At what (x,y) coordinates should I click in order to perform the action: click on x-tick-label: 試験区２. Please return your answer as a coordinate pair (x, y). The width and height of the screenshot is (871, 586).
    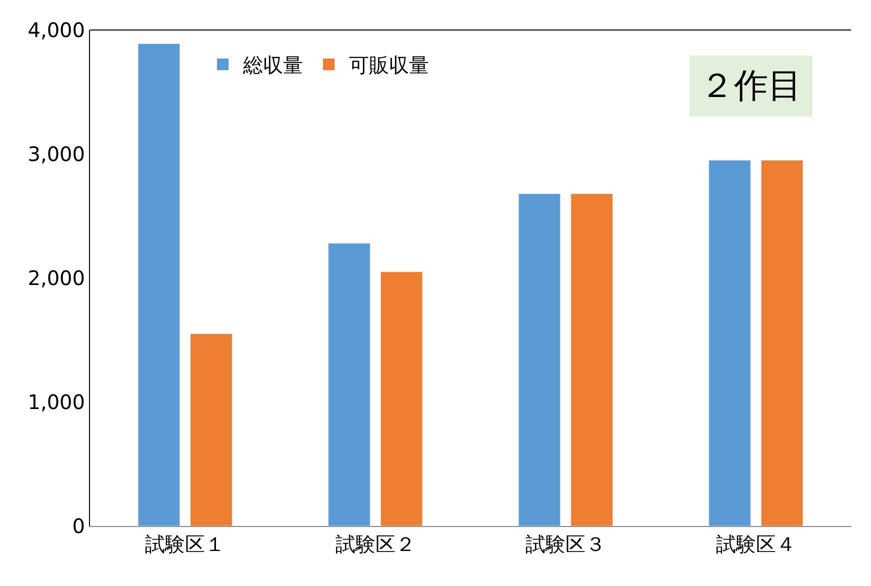
    Looking at the image, I should click on (375, 544).